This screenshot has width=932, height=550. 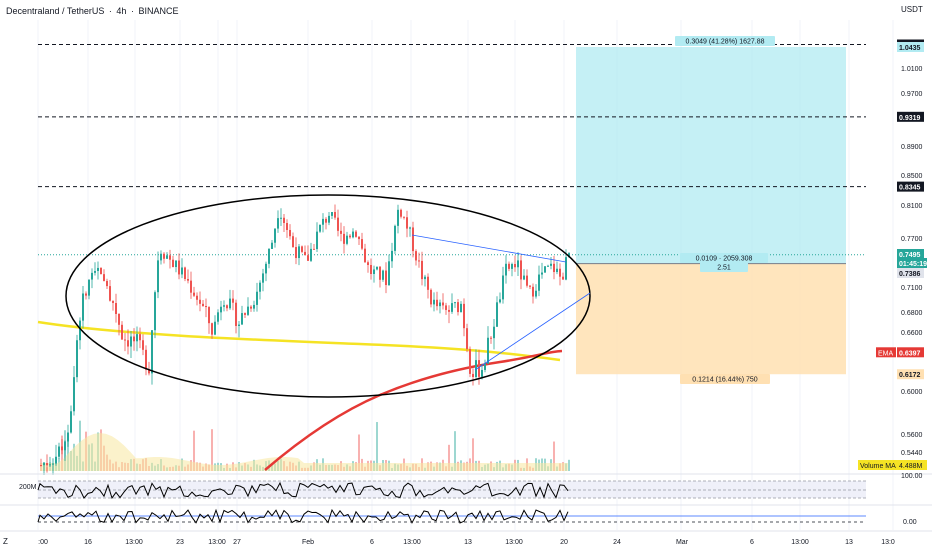 What do you see at coordinates (452, 489) in the screenshot?
I see `oscillator-band` at bounding box center [452, 489].